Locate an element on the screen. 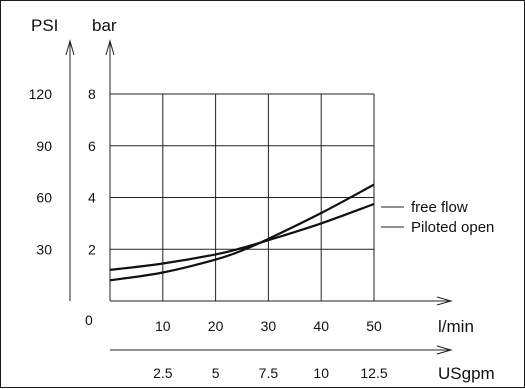 Image resolution: width=525 pixels, height=389 pixels. x-secondary-tick-label: 5 is located at coordinates (216, 373).